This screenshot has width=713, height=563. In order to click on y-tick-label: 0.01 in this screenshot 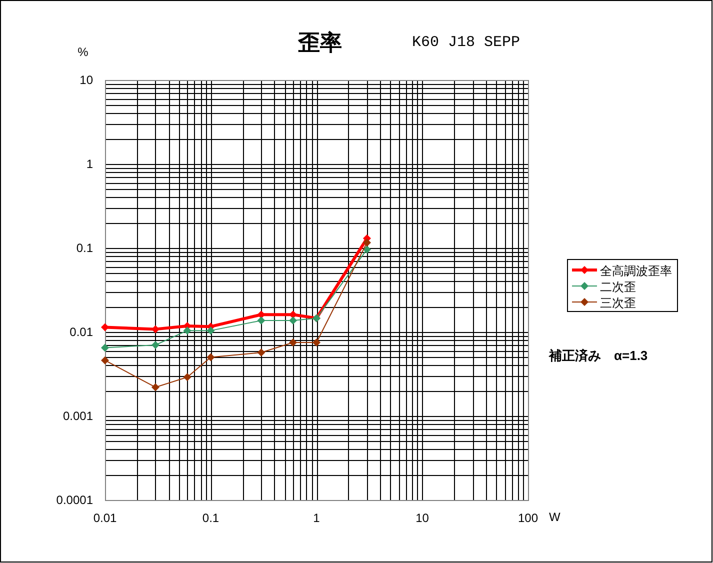, I will do `click(82, 332)`.